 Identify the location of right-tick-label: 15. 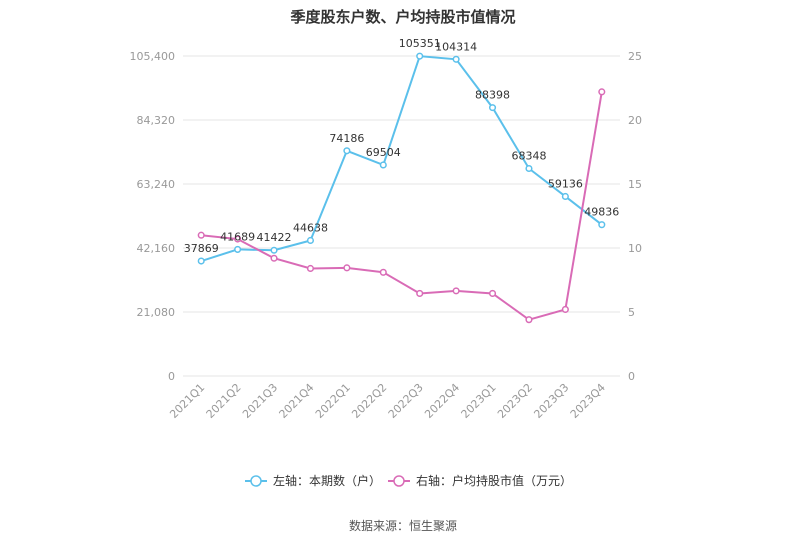
(635, 184).